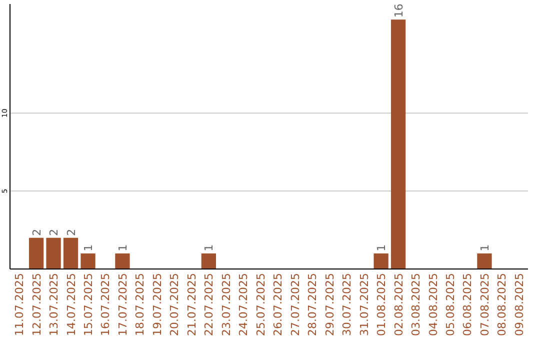 Image resolution: width=540 pixels, height=340 pixels. Describe the element at coordinates (399, 11) in the screenshot. I see `data-label: 16` at that location.